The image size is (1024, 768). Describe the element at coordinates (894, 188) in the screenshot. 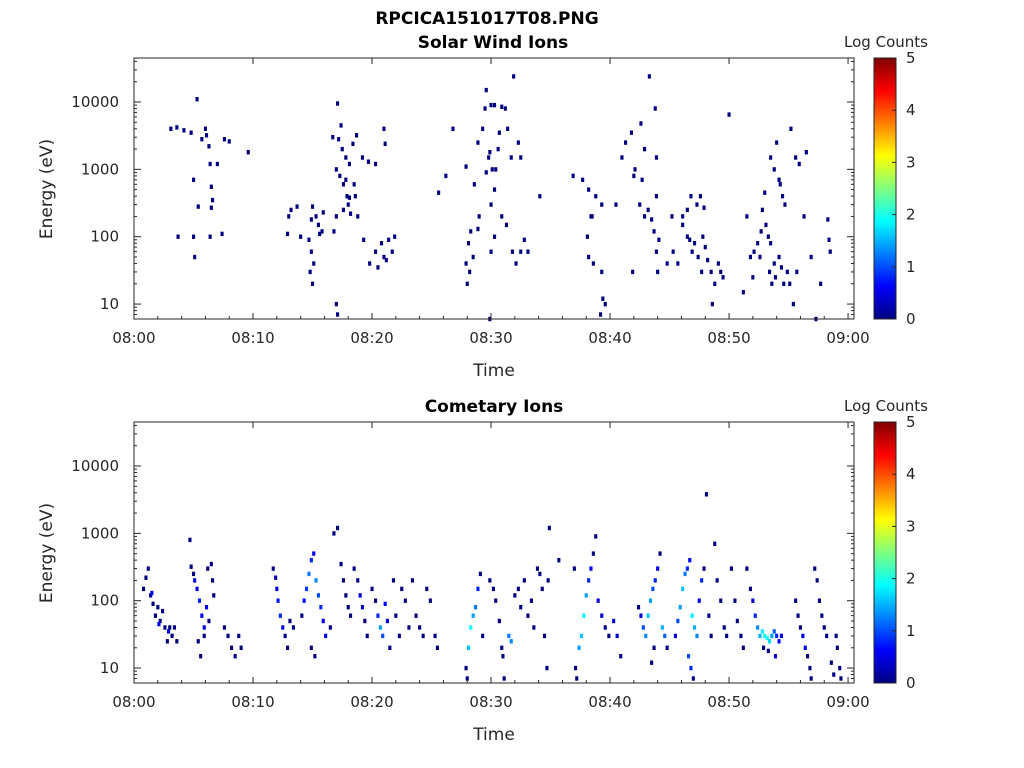

I see `solar-wind-colorbar: 0 1 2 3 4 5` at that location.